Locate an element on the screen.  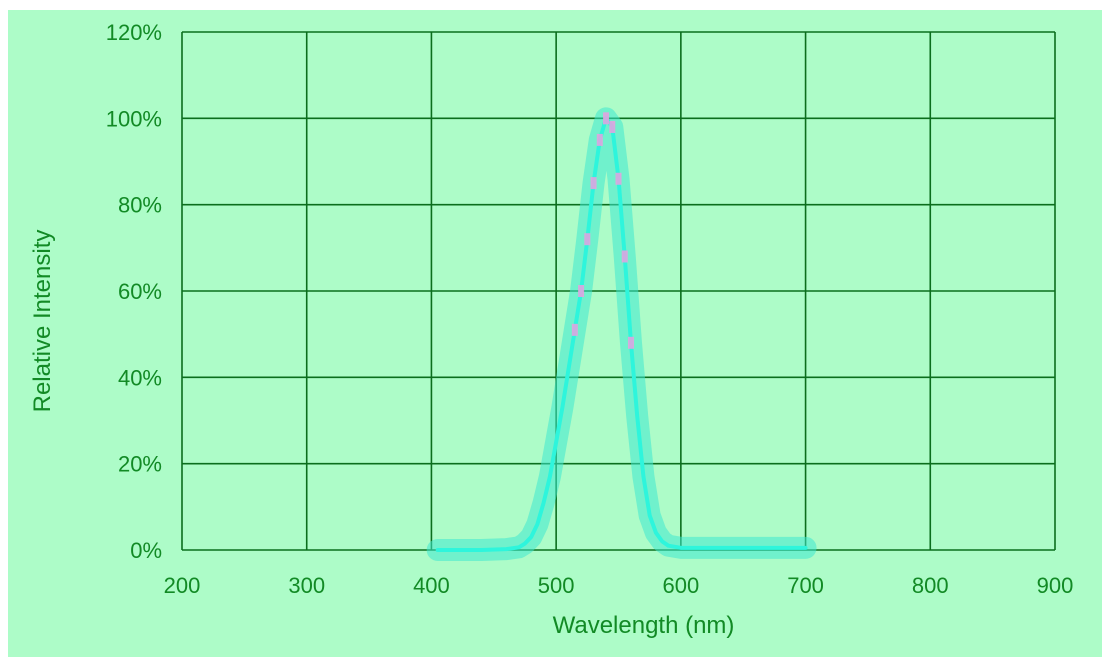
y-tick-label: 0% is located at coordinates (146, 550).